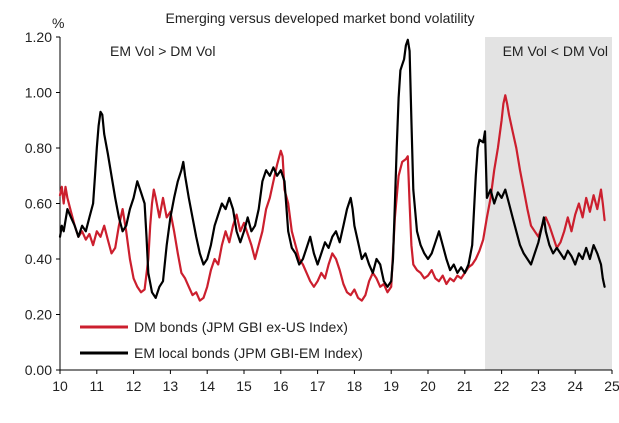 Image resolution: width=619 pixels, height=423 pixels. I want to click on x-tick-label: 10, so click(60, 386).